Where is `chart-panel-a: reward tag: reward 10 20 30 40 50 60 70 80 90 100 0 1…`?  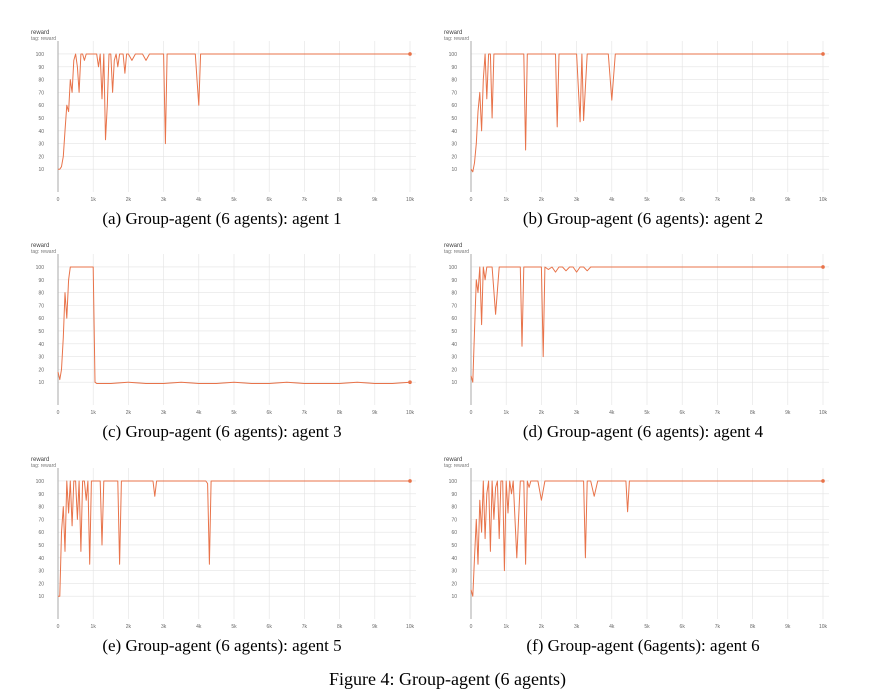 chart-panel-a: reward tag: reward 10 20 30 40 50 60 70 80 90 100 0 1… is located at coordinates (230, 125).